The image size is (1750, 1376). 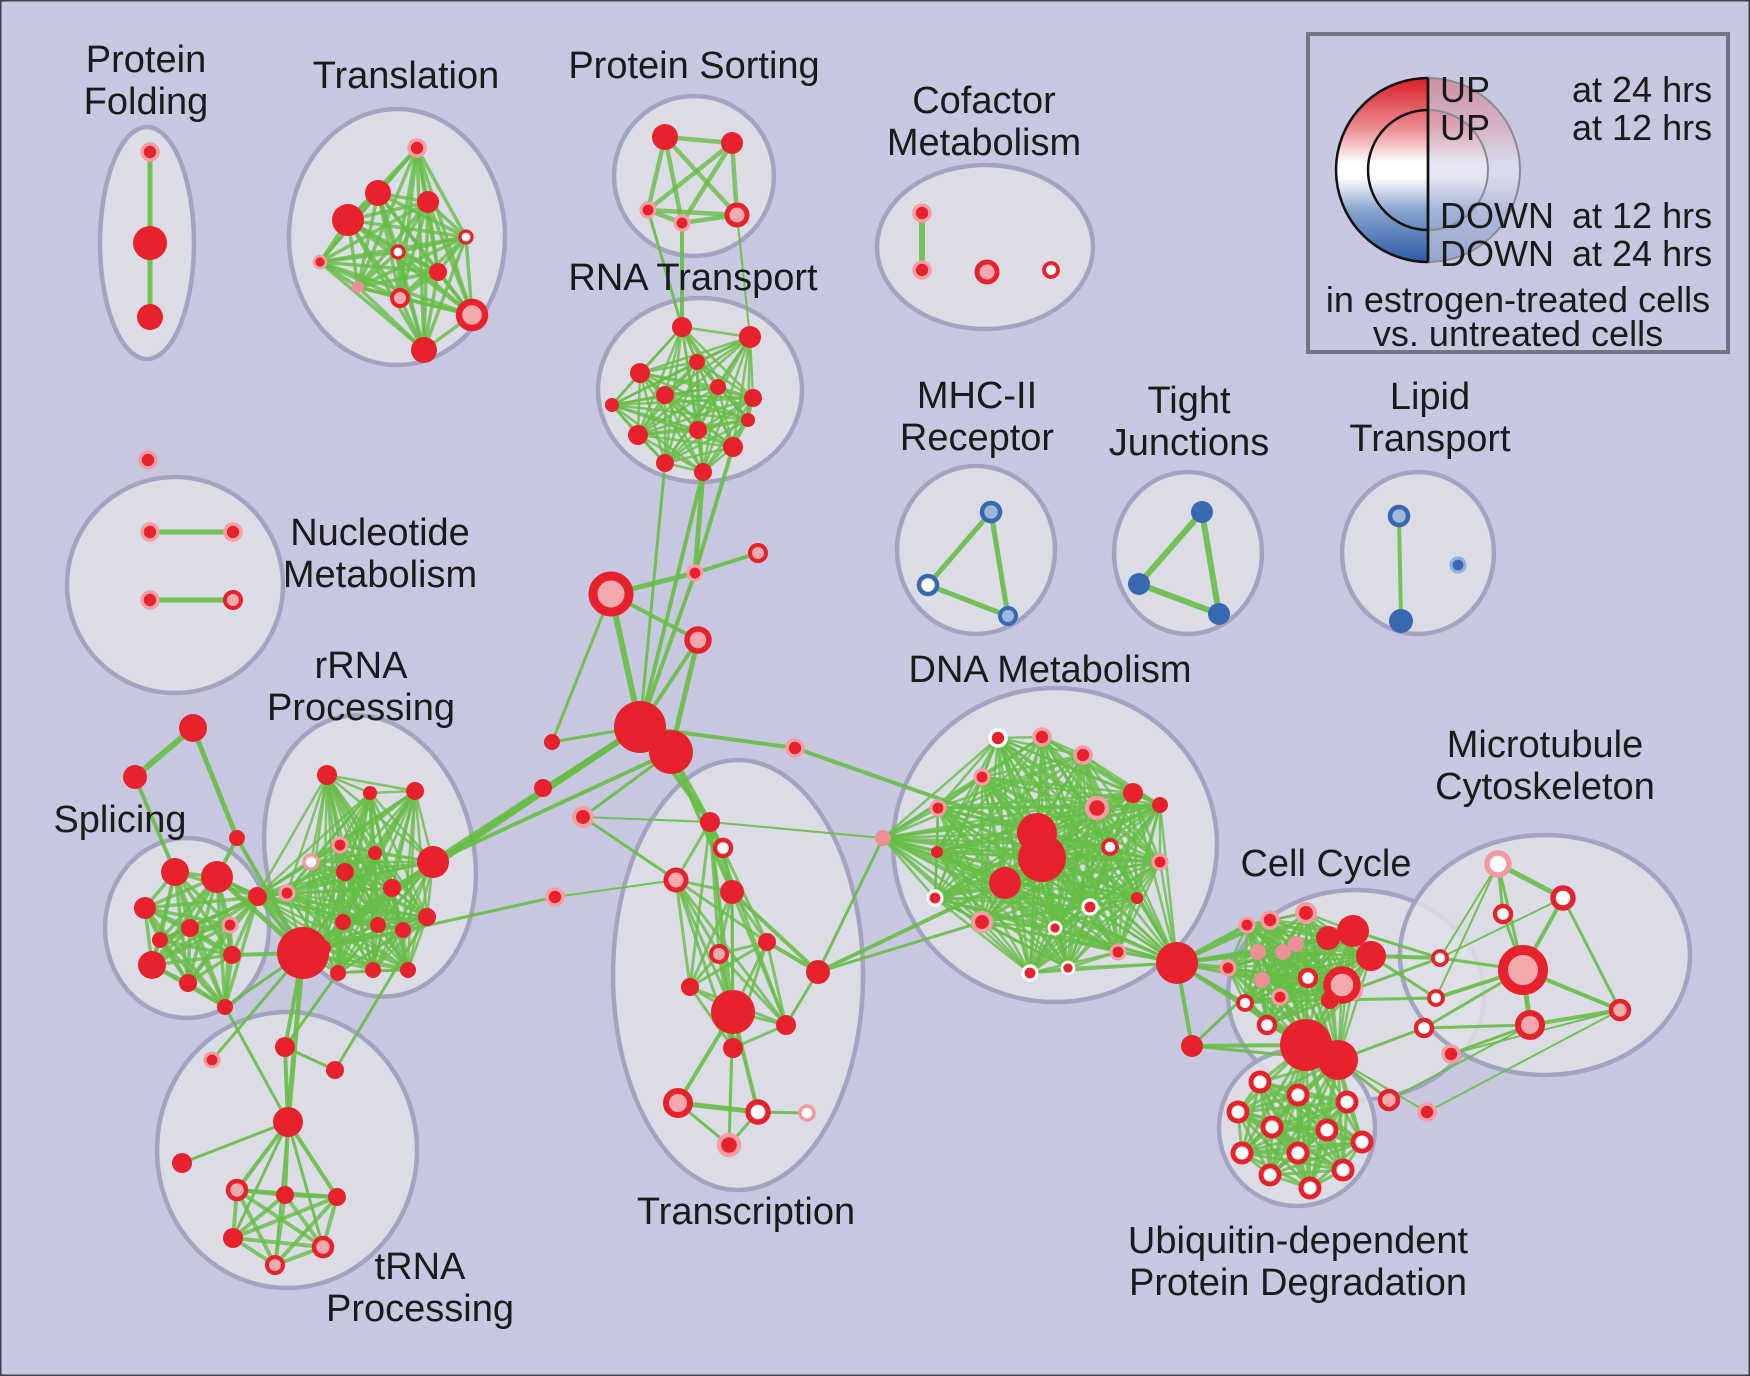 I want to click on cluster-label-mhc-ii-receptor: Receptor, so click(x=977, y=438).